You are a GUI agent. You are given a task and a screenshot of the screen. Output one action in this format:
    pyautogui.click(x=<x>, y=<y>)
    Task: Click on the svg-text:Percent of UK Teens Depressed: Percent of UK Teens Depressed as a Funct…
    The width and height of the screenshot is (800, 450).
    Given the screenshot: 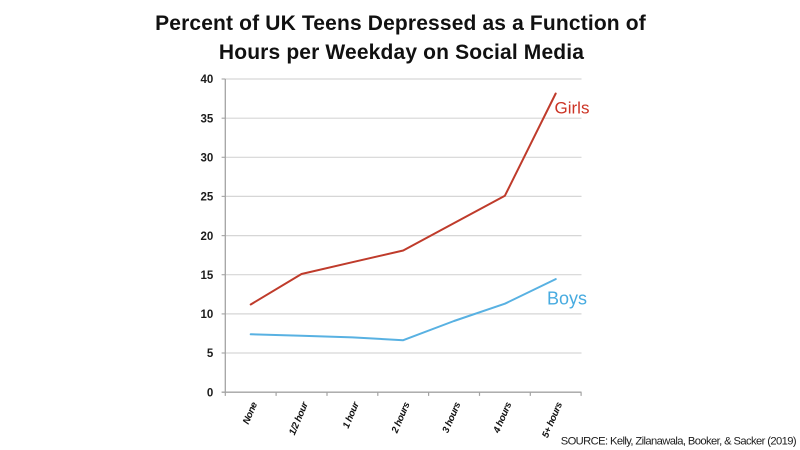 What is the action you would take?
    pyautogui.click(x=401, y=23)
    